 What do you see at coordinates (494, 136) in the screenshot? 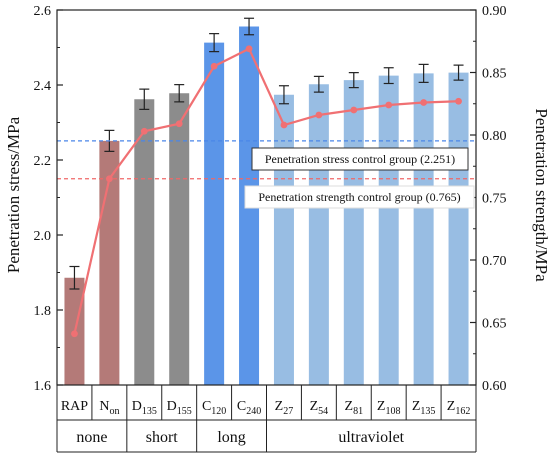
I see `y2-tick-label: 0.80` at bounding box center [494, 136].